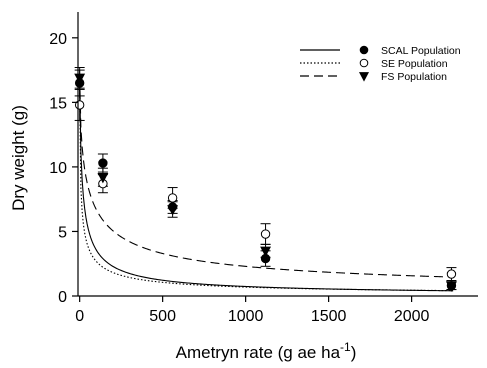 Image resolution: width=487 pixels, height=368 pixels. What do you see at coordinates (354, 352) in the screenshot?
I see `x-axis-title-suffix: )` at bounding box center [354, 352].